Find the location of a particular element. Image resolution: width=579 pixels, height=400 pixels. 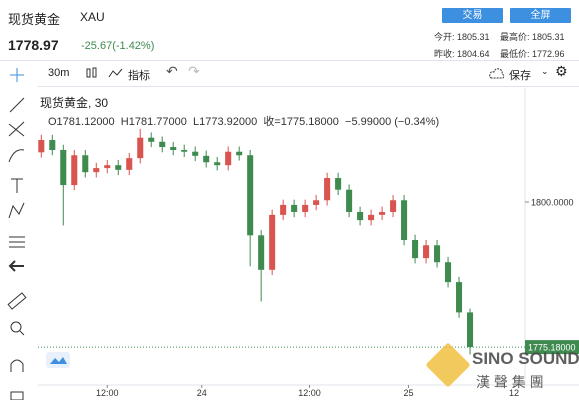

fullscreen-button: 全屏 is located at coordinates (540, 15).